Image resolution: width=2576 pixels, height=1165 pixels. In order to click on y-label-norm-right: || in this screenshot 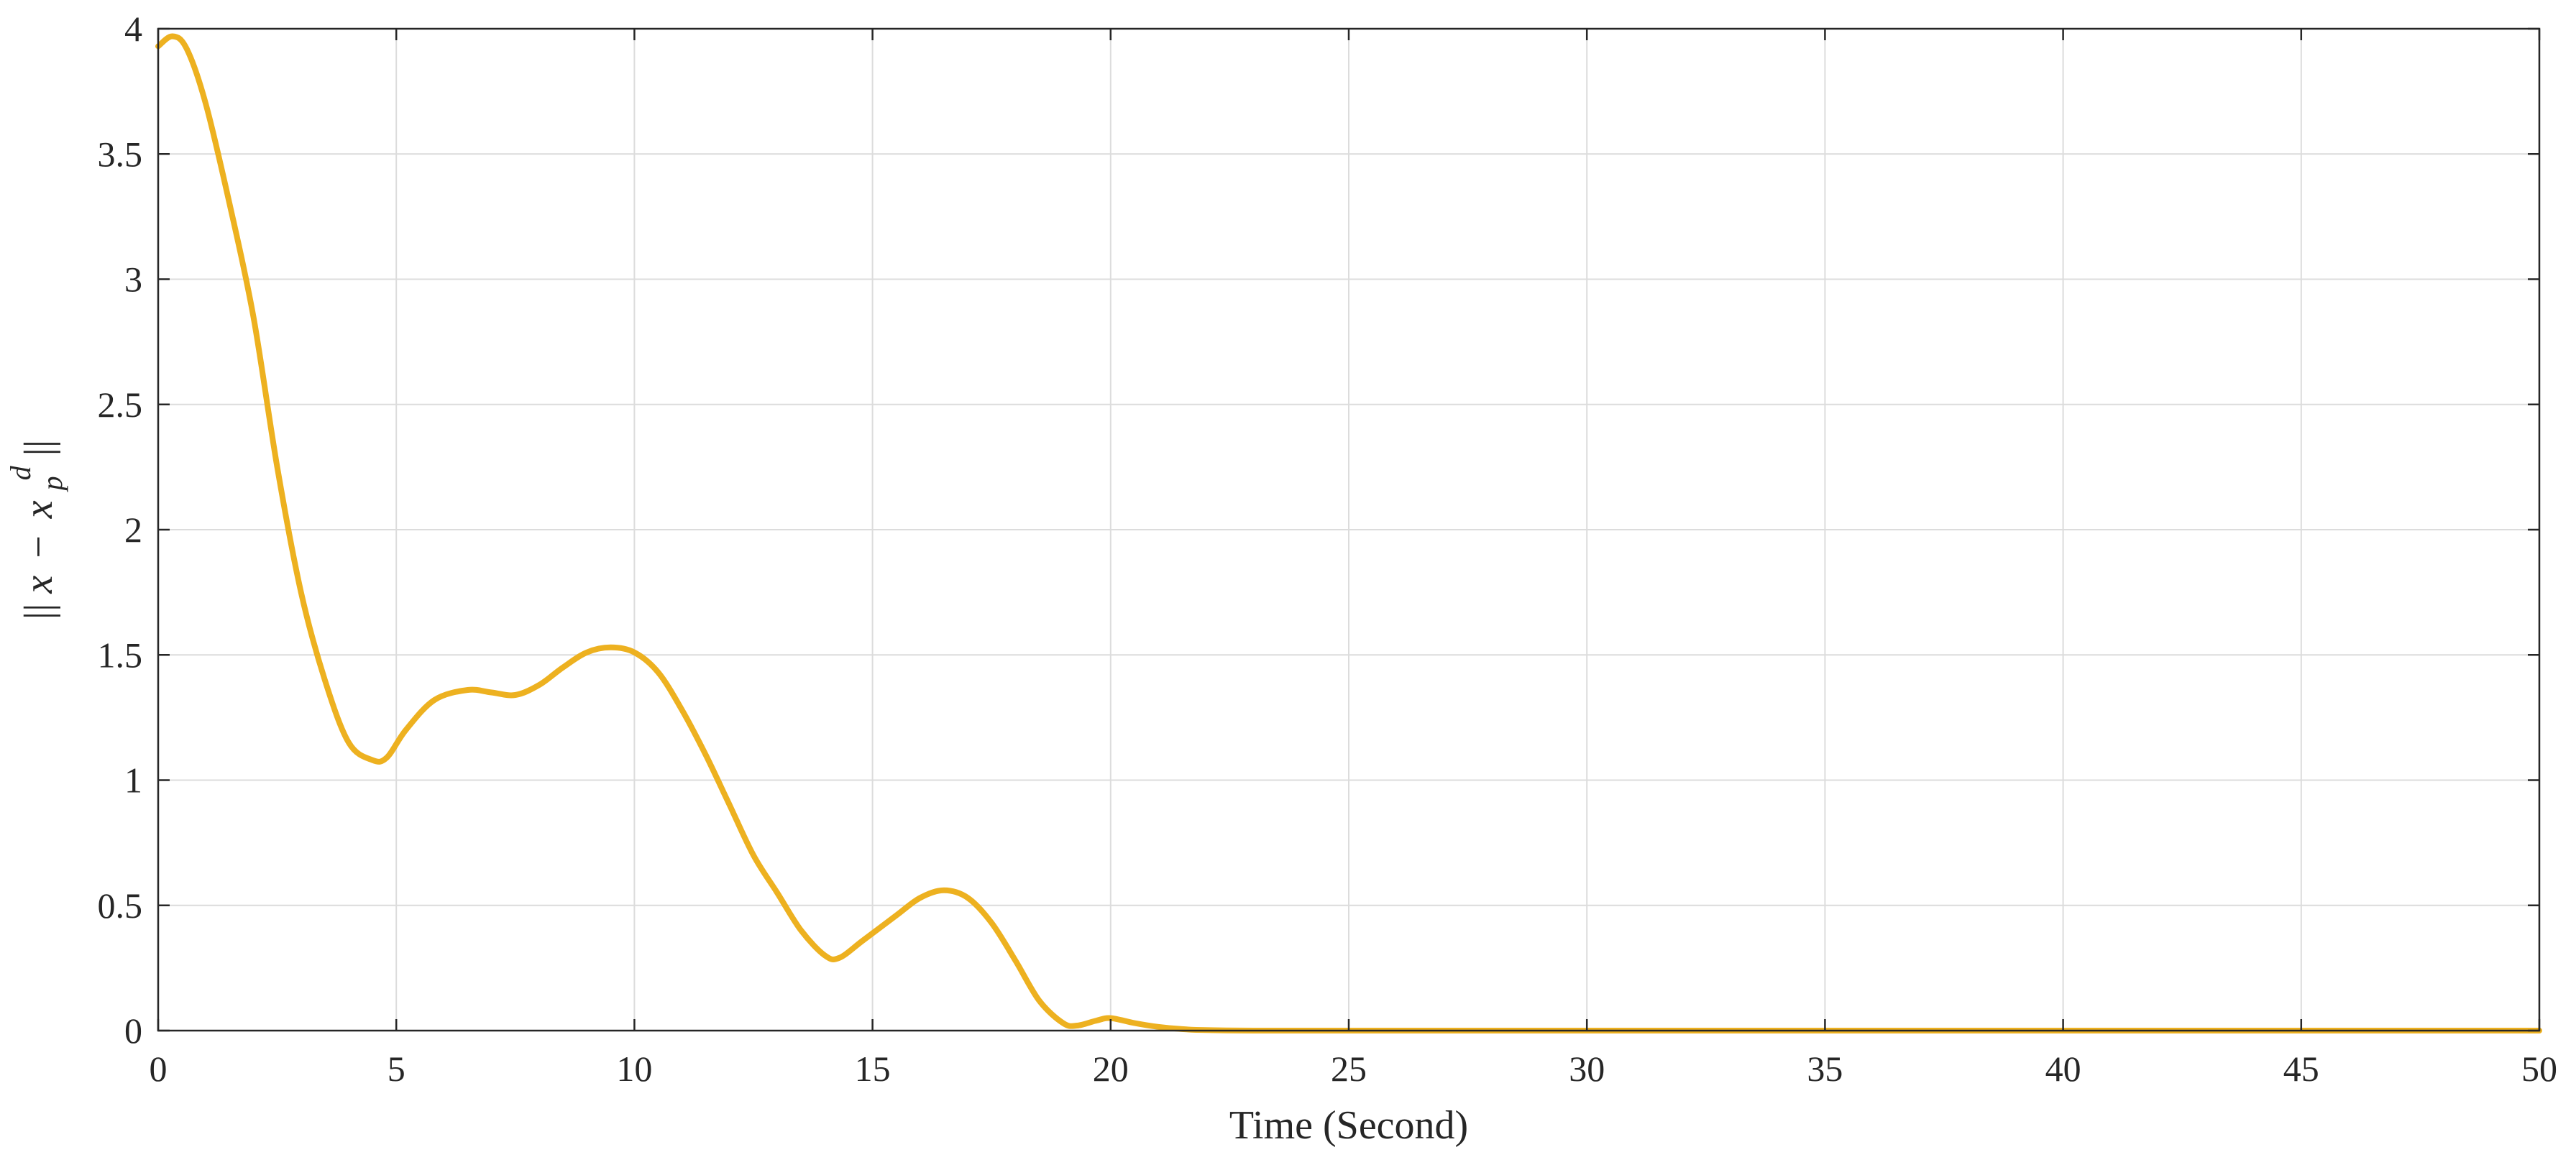, I will do `click(39, 448)`.